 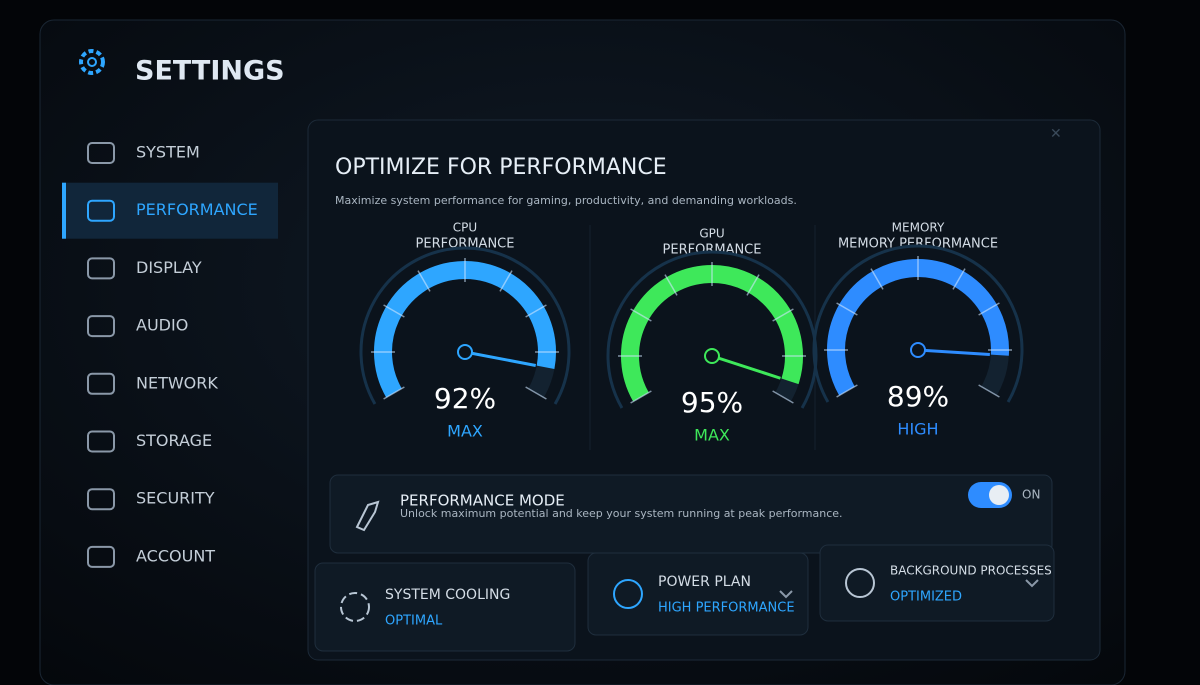 What do you see at coordinates (918, 244) in the screenshot?
I see `gauge-label: MEMORY PERFORMANCE` at bounding box center [918, 244].